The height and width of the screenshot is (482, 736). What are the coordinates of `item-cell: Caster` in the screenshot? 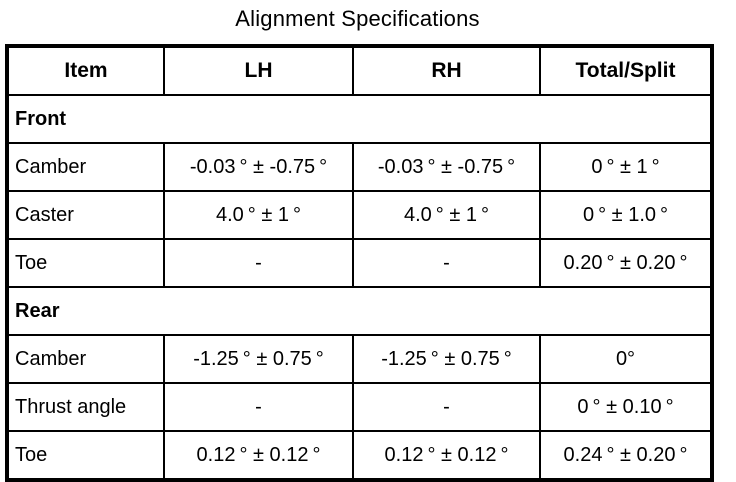 It's located at (85, 215).